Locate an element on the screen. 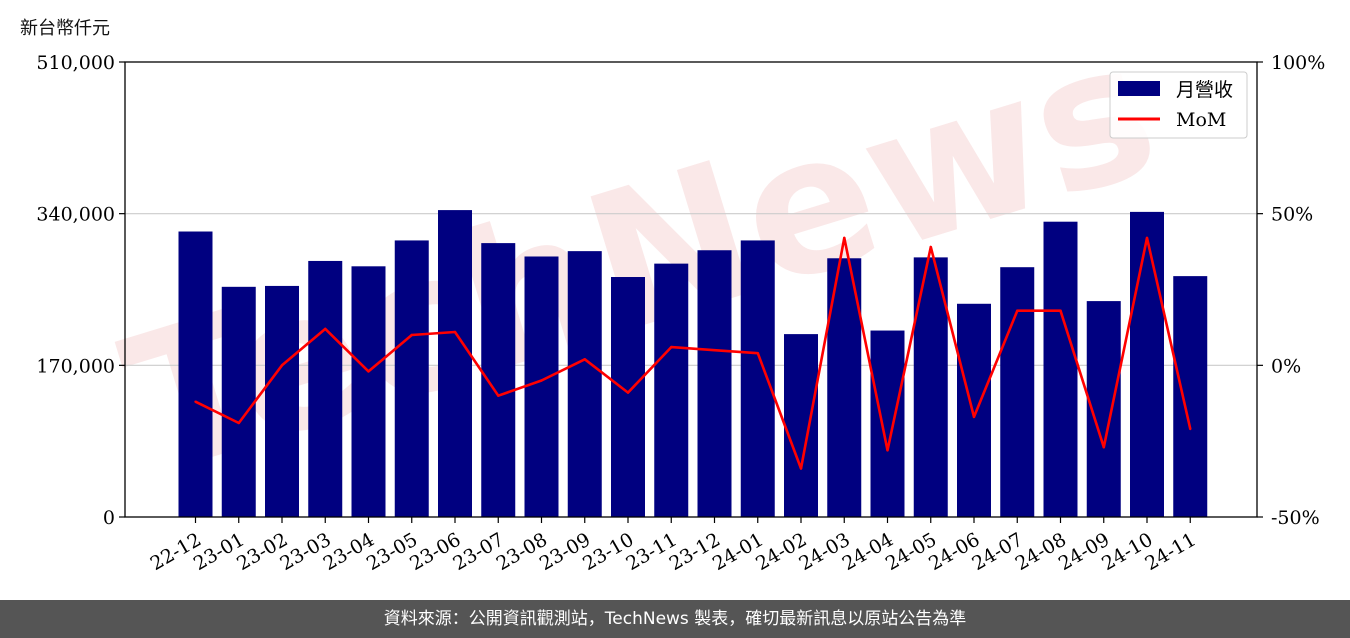 This screenshot has height=638, width=1350. left-axis: 0 170,000 340,000 510,000 is located at coordinates (80, 290).